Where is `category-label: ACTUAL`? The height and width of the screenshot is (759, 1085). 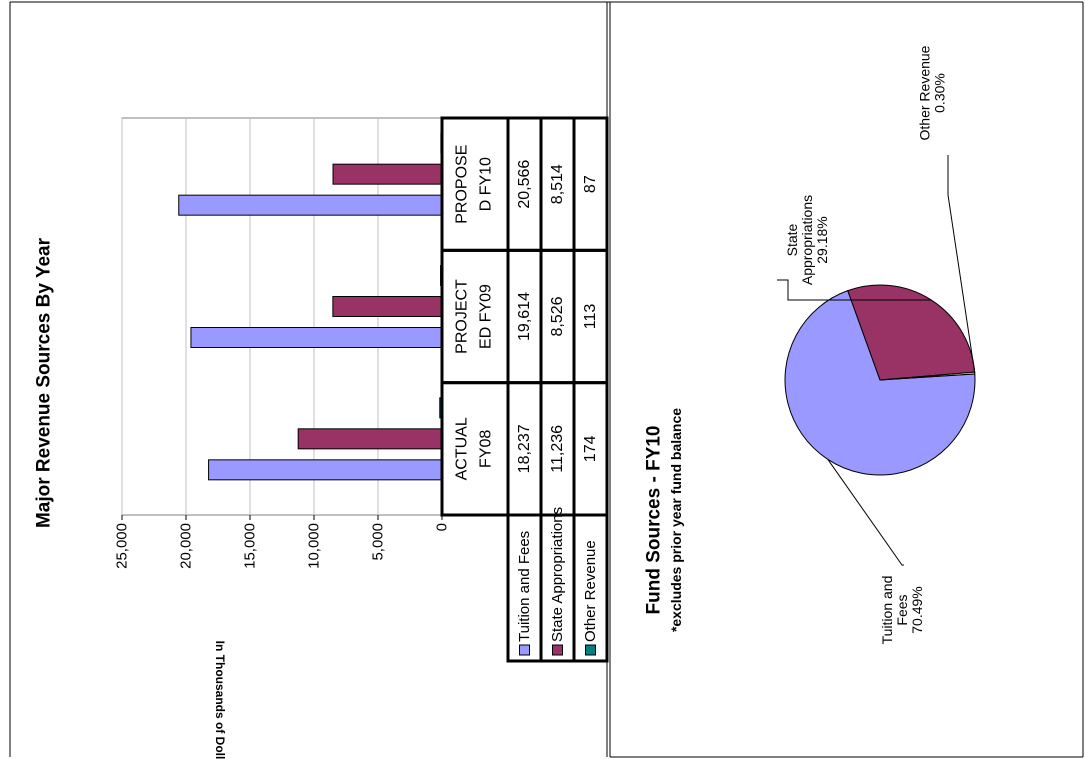 category-label: ACTUAL is located at coordinates (462, 448).